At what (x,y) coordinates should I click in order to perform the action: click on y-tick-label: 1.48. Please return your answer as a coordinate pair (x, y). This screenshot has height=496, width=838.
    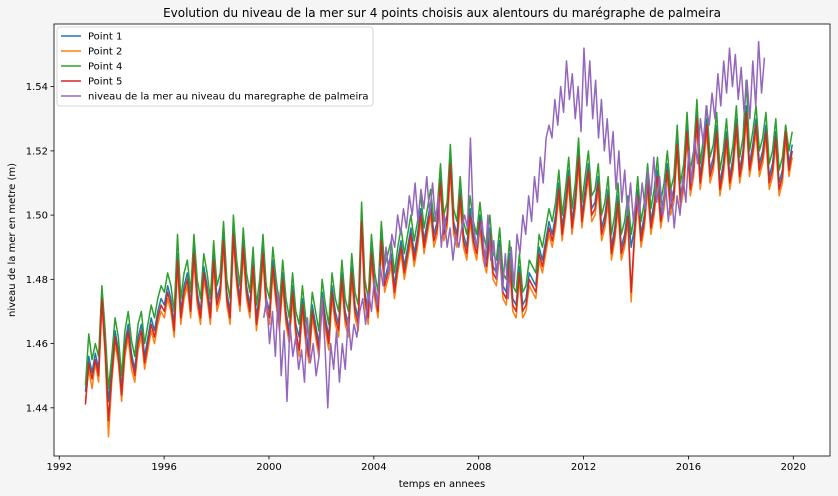
    Looking at the image, I should click on (37, 280).